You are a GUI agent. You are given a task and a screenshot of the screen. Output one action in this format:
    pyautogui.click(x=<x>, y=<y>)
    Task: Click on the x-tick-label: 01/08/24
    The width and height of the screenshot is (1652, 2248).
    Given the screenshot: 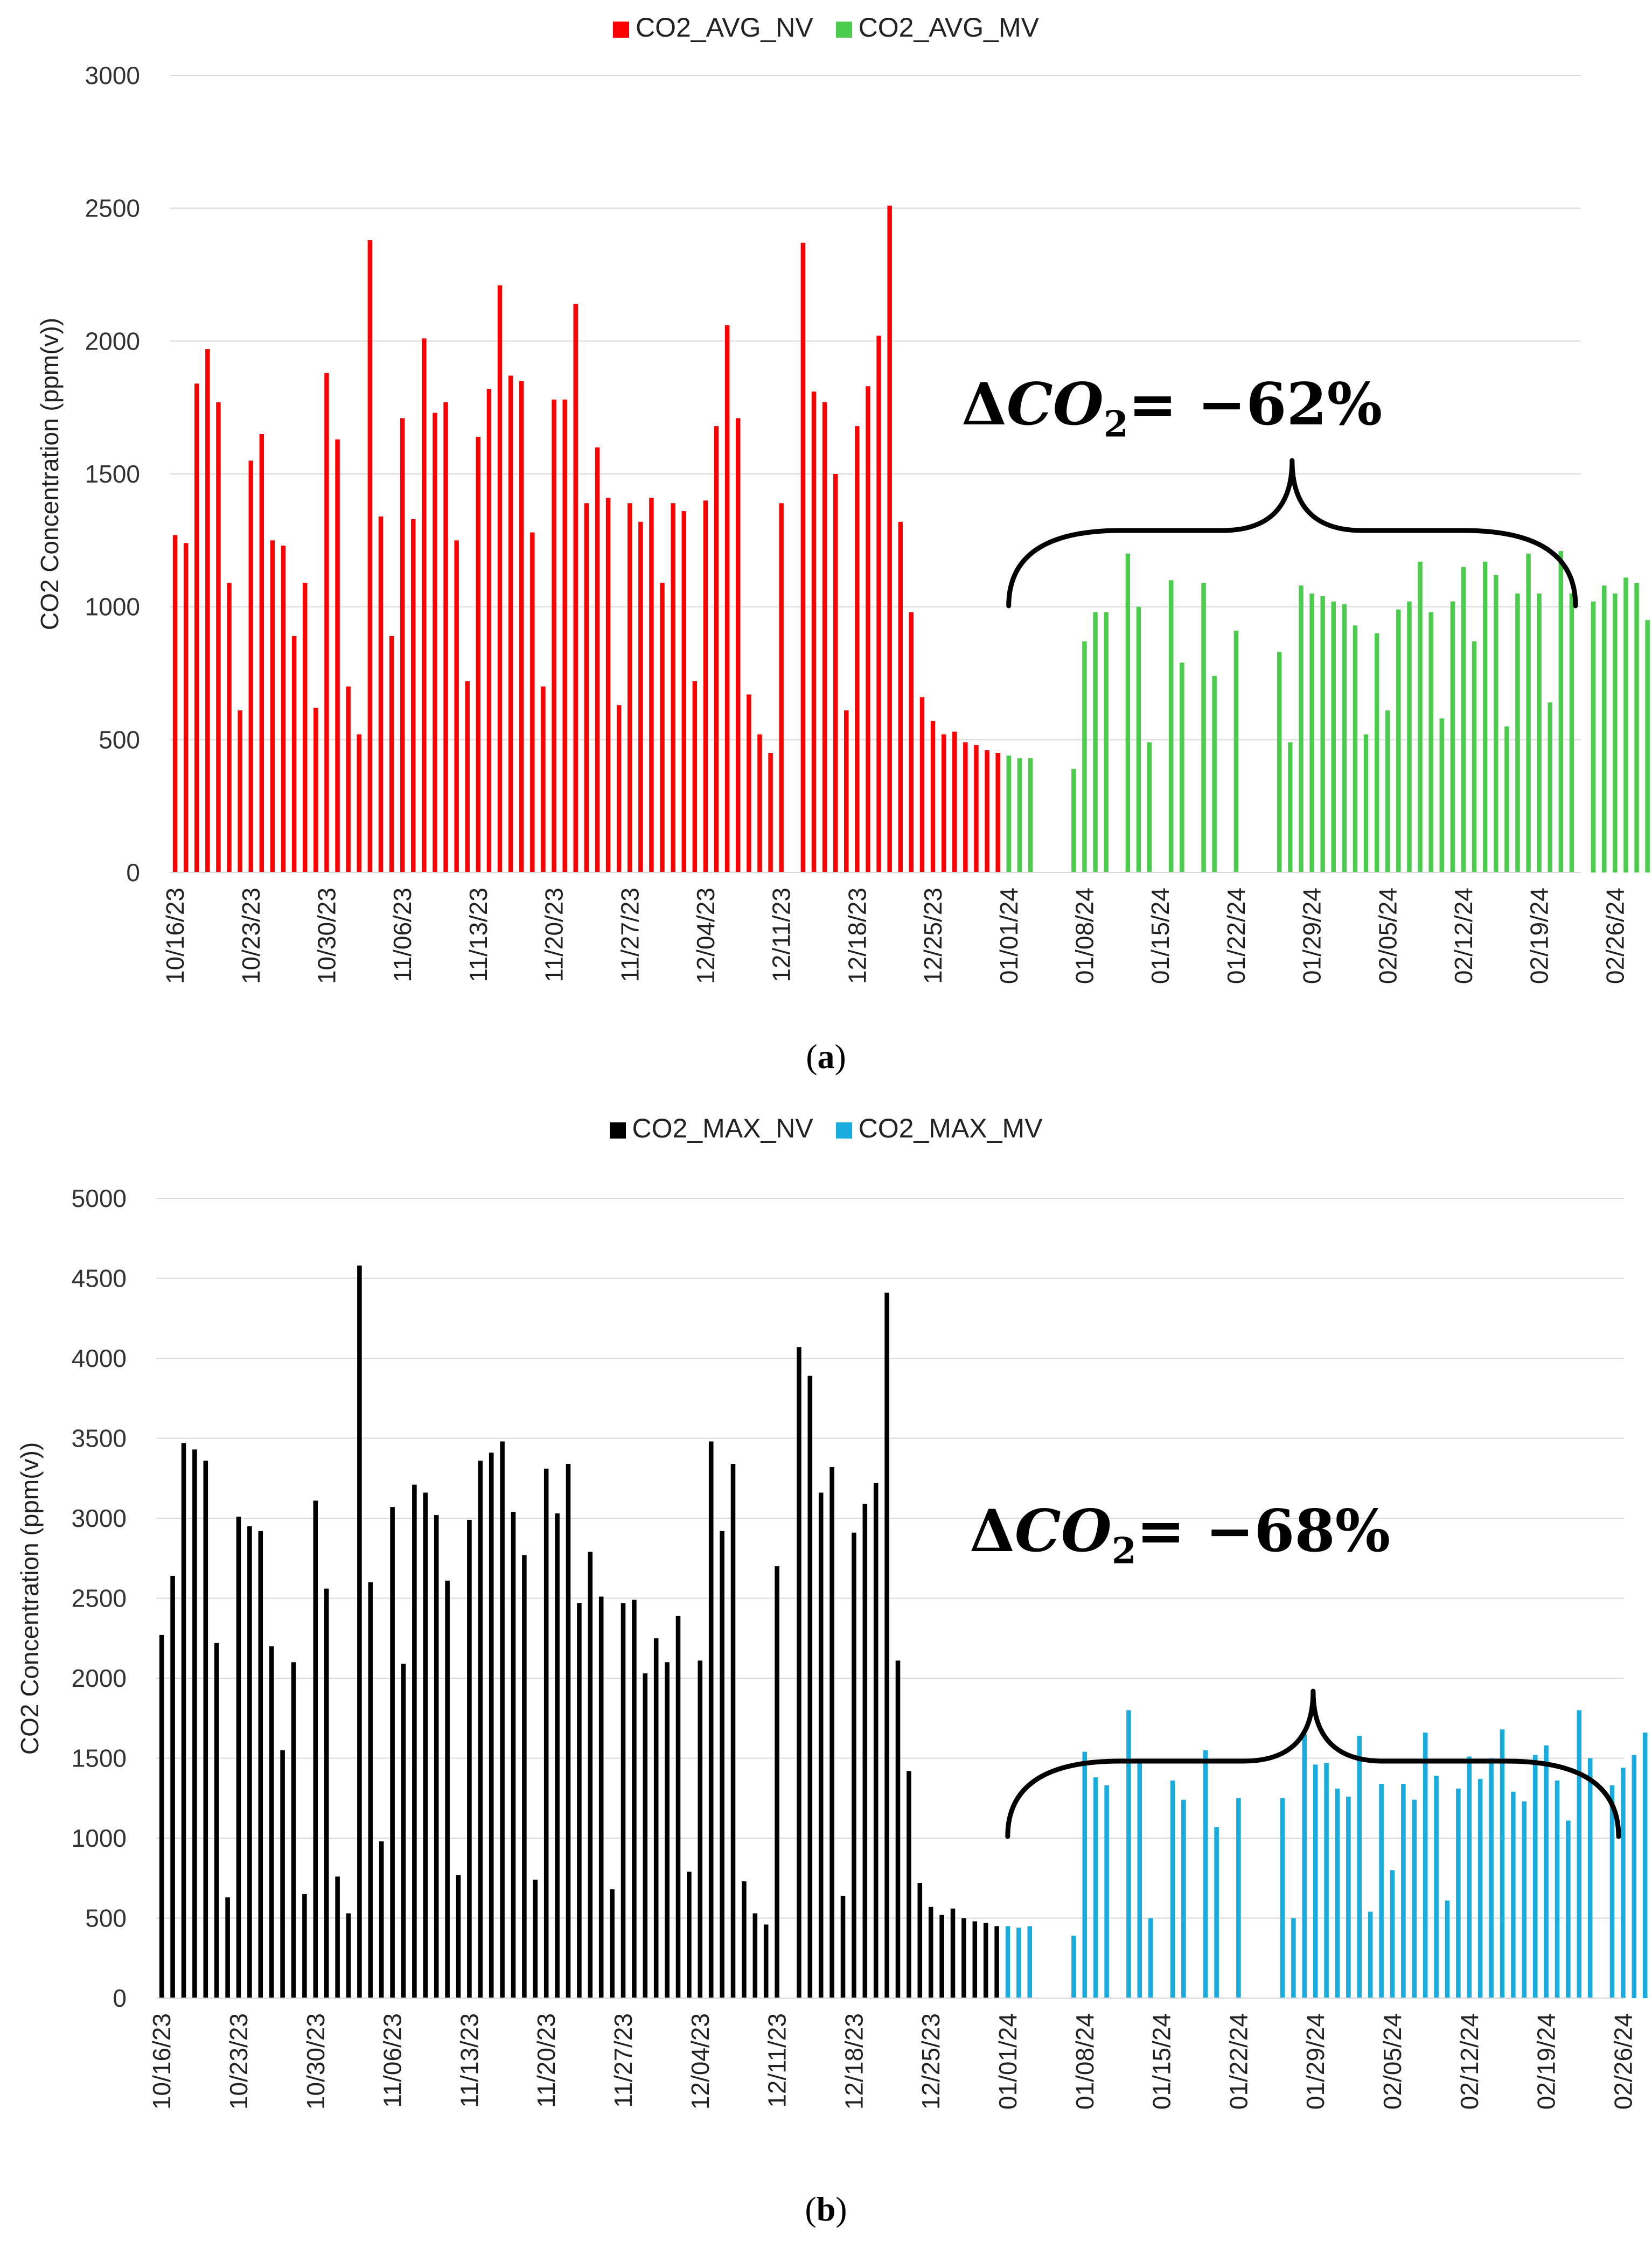 What is the action you would take?
    pyautogui.click(x=1085, y=2062)
    